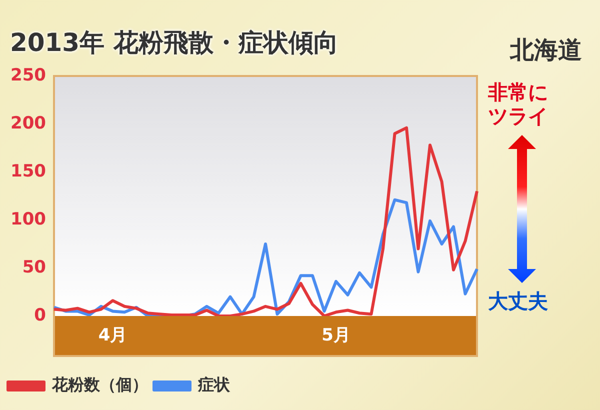  I want to click on y-tick-label: 200, so click(28, 123).